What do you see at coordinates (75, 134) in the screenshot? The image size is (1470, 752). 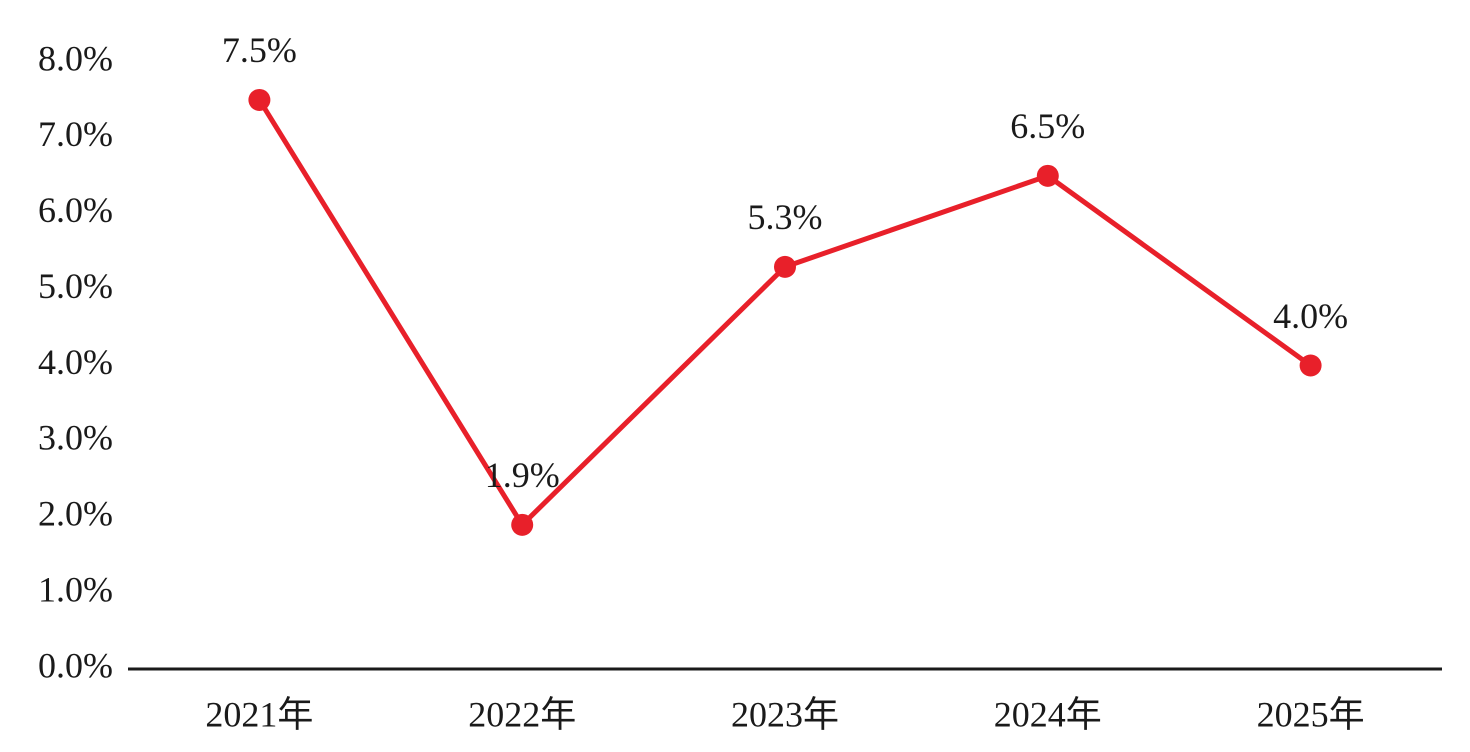 I see `y-tick-label: 7.0%` at bounding box center [75, 134].